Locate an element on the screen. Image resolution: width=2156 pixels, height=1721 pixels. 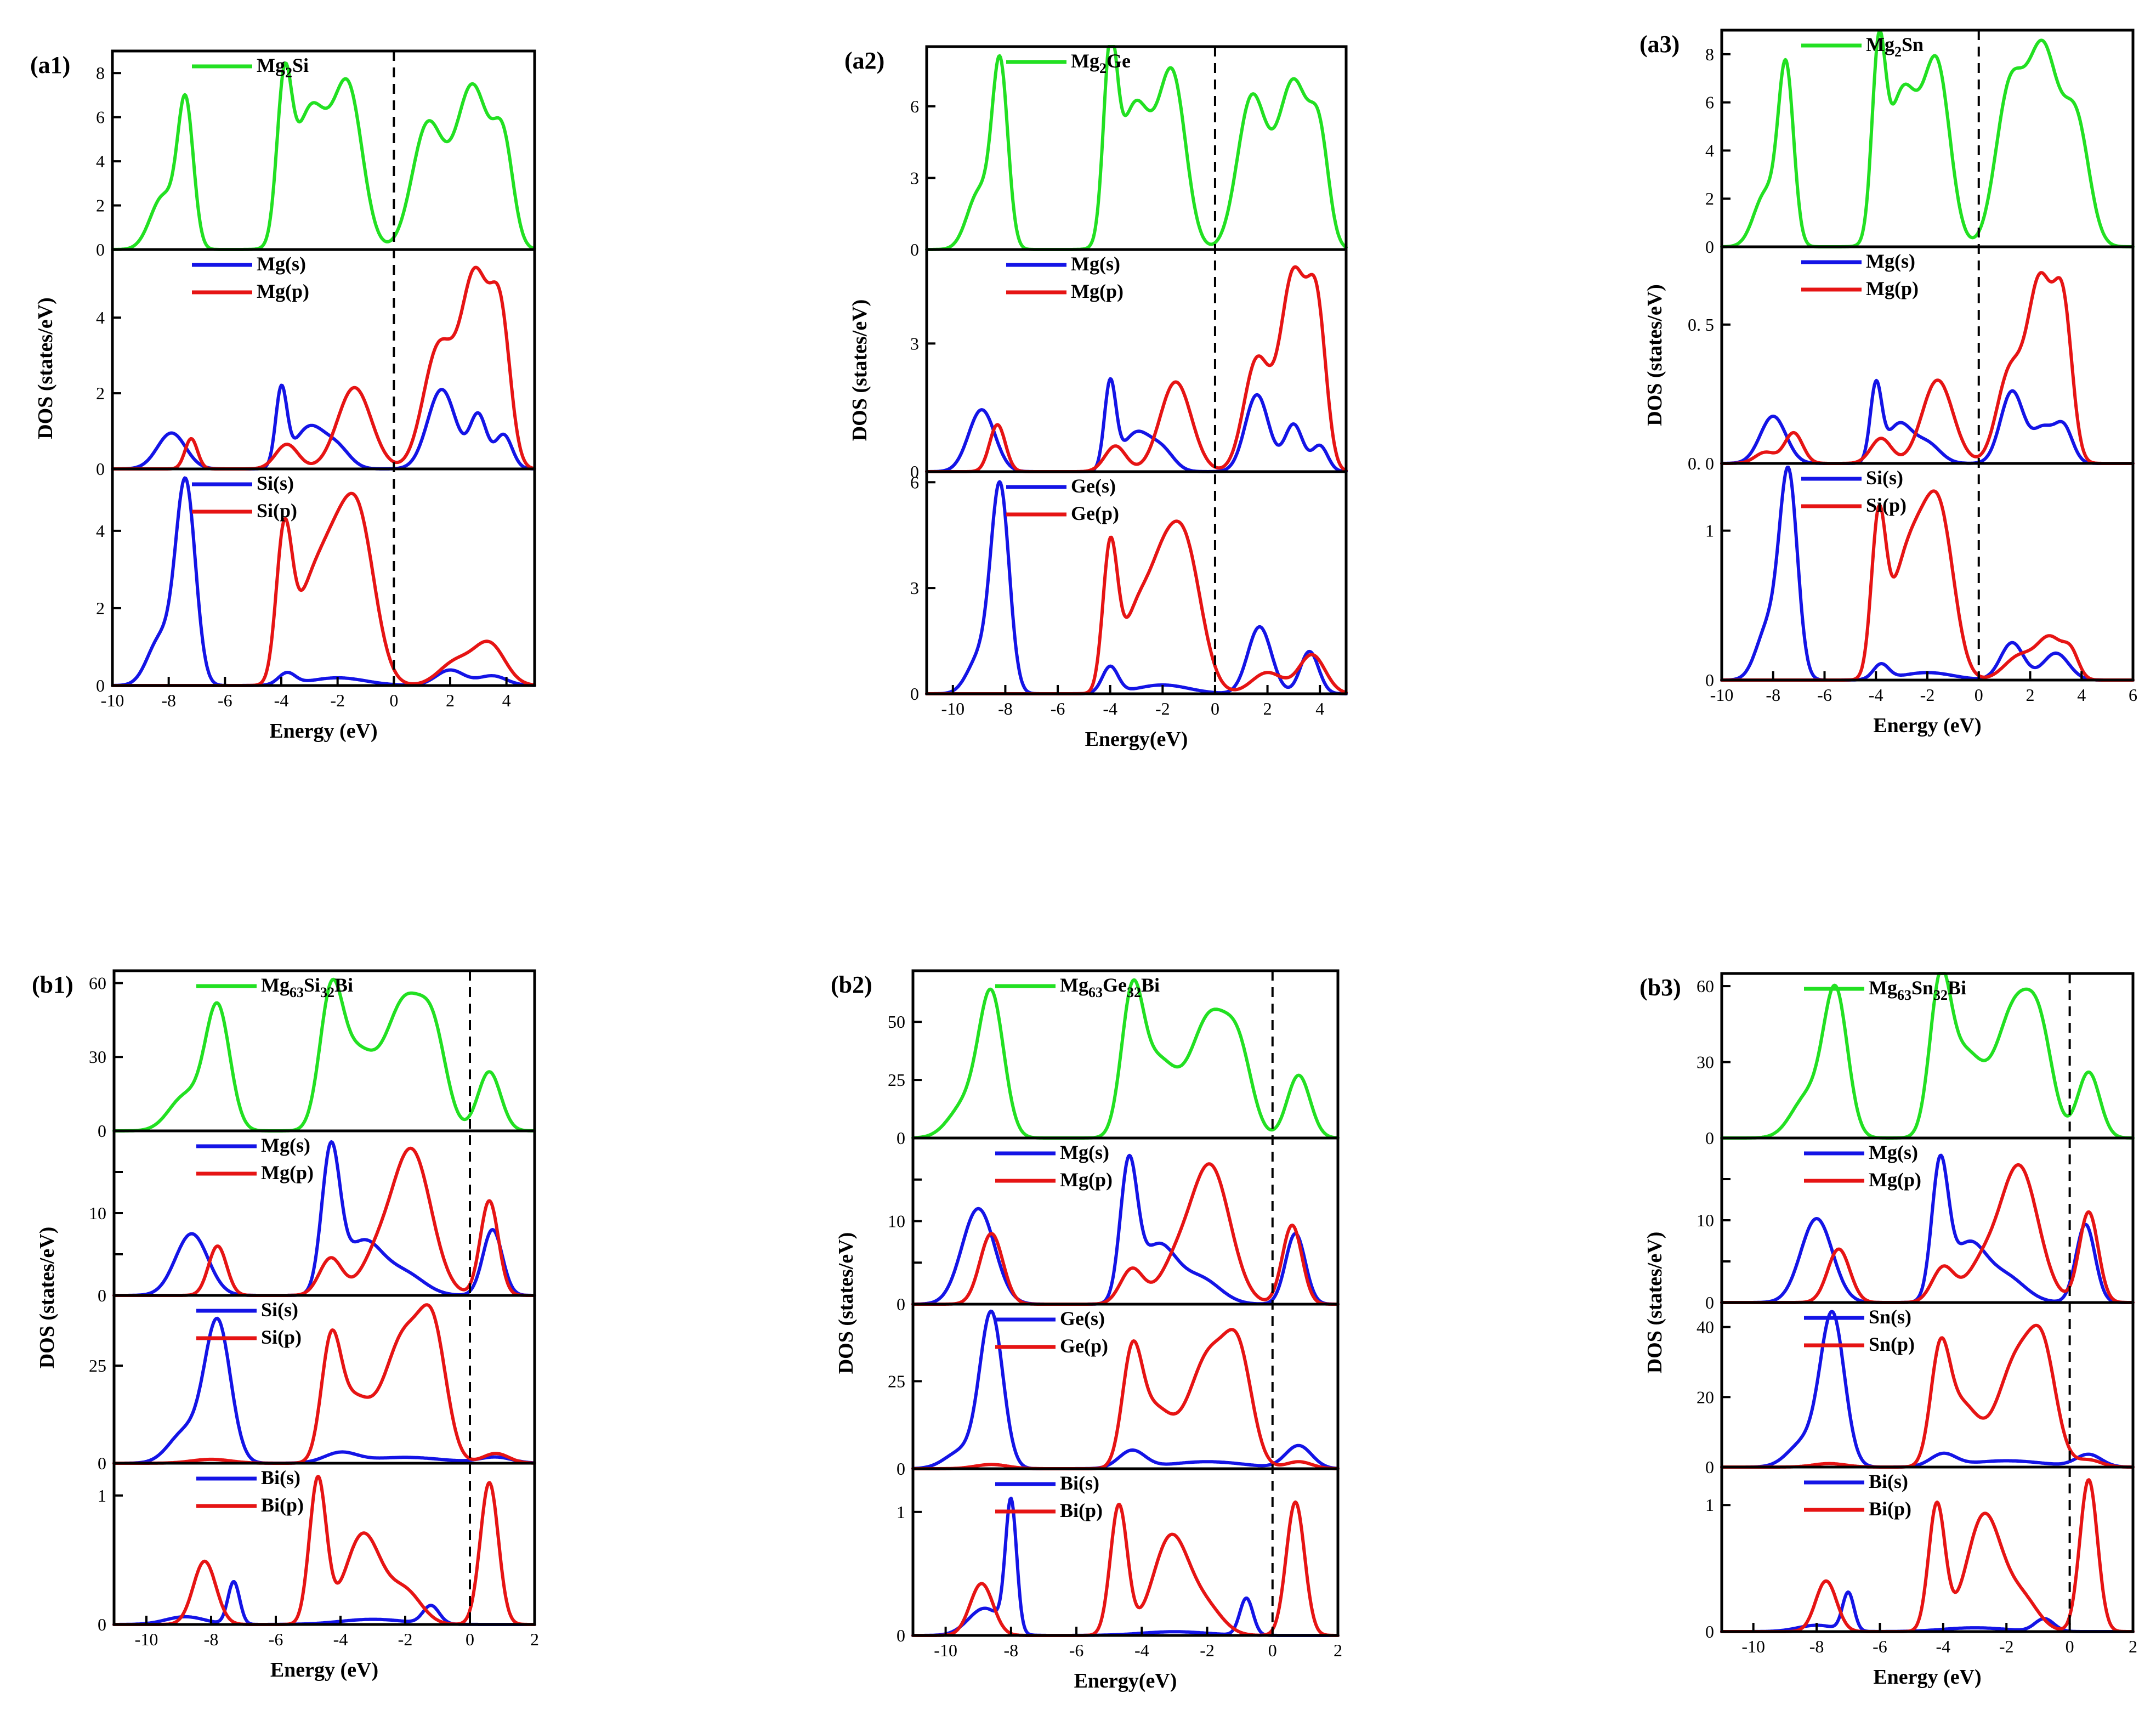
y-tick-label: 20 is located at coordinates (1705, 1397).